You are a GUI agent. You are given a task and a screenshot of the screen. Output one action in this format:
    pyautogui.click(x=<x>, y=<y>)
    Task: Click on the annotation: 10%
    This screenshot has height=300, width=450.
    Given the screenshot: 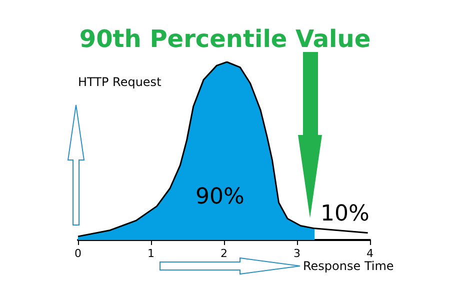 What is the action you would take?
    pyautogui.click(x=345, y=214)
    